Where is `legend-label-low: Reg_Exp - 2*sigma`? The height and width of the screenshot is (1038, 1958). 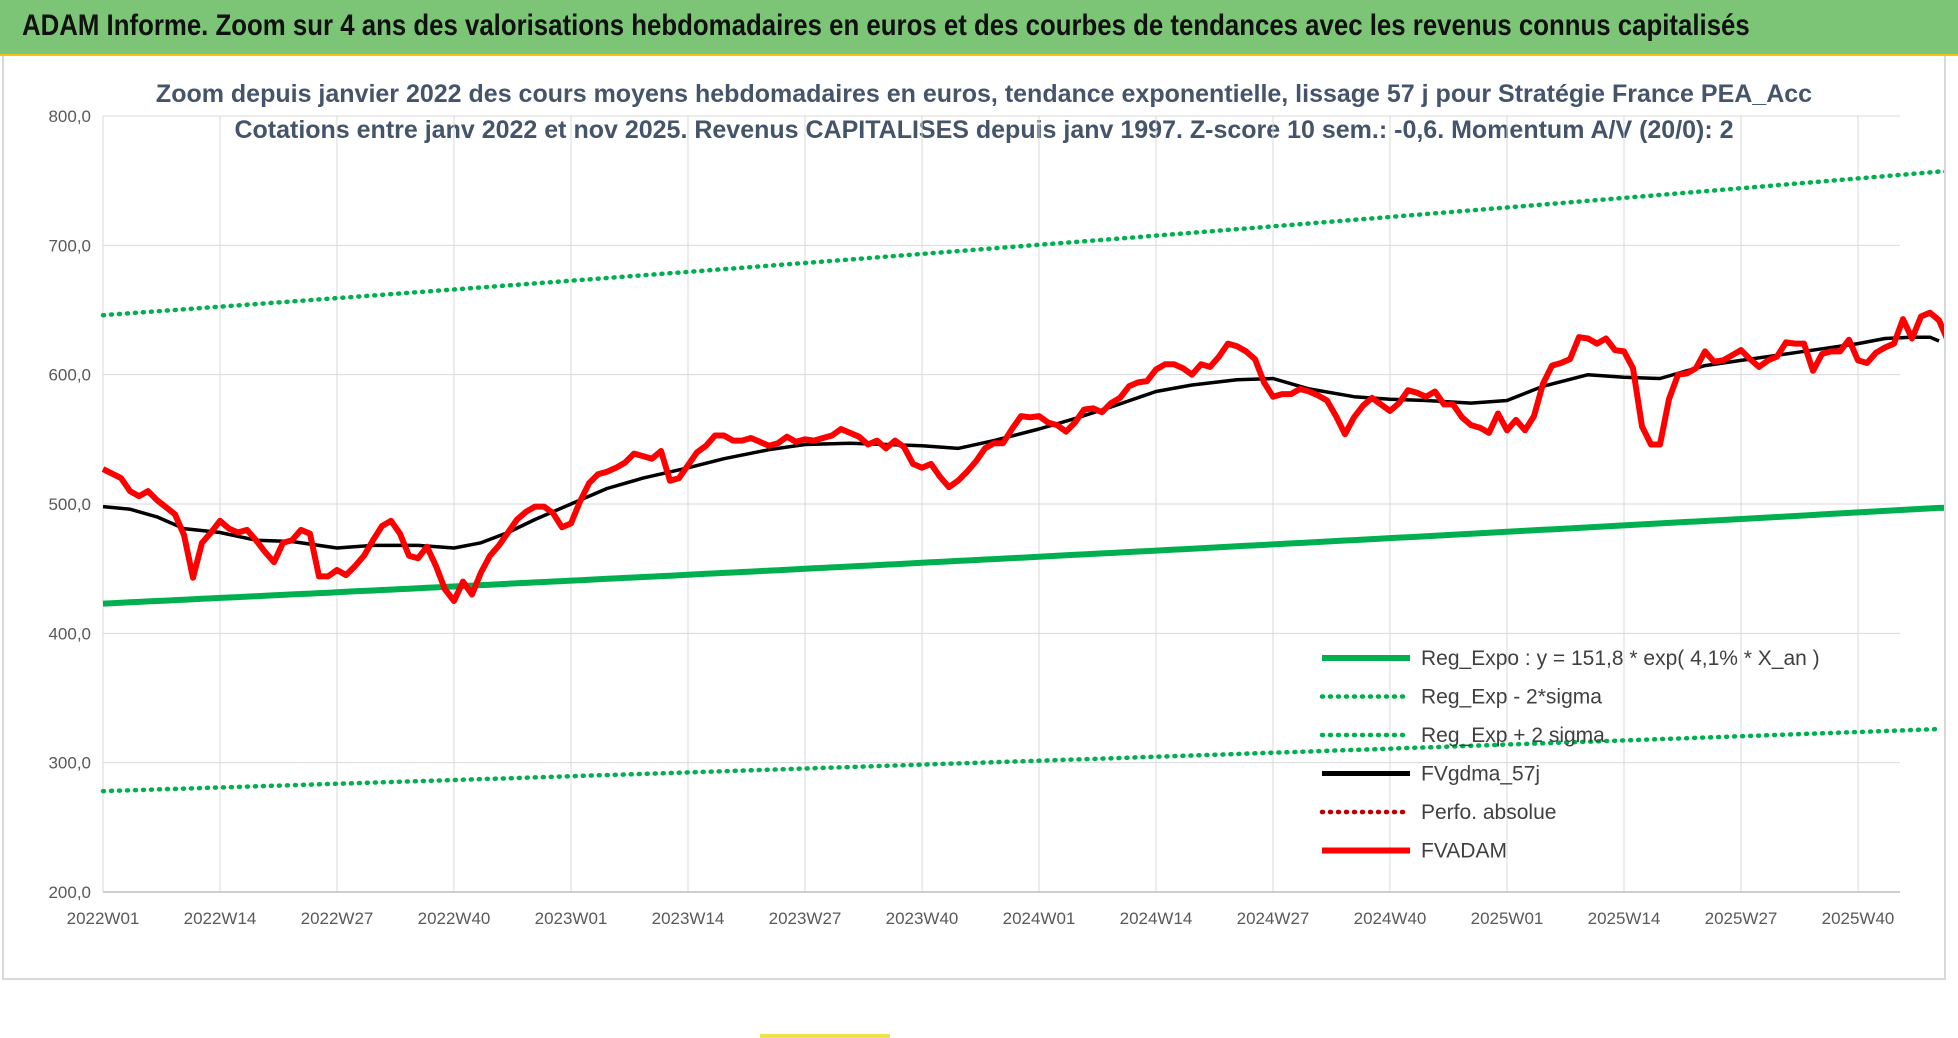 legend-label-low: Reg_Exp - 2*sigma is located at coordinates (1511, 697).